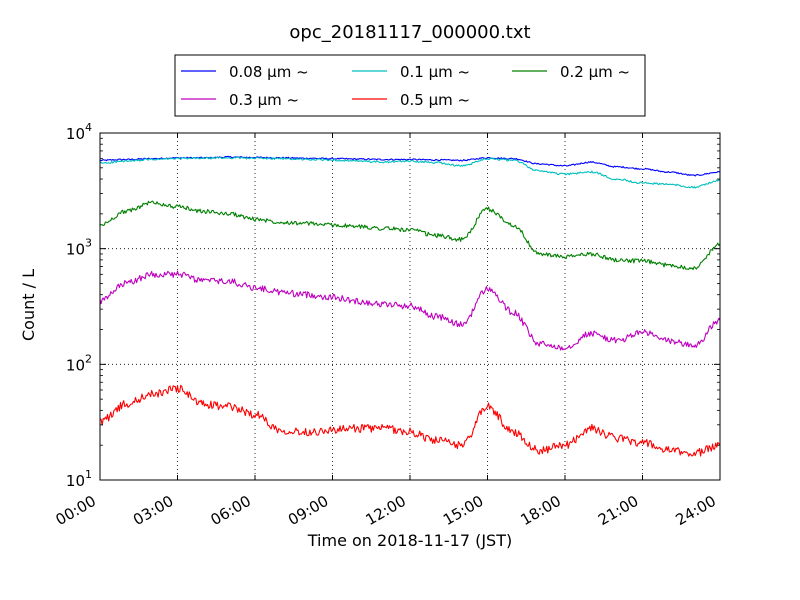  What do you see at coordinates (595, 72) in the screenshot?
I see `legend-label-2: 0.2 μm ~` at bounding box center [595, 72].